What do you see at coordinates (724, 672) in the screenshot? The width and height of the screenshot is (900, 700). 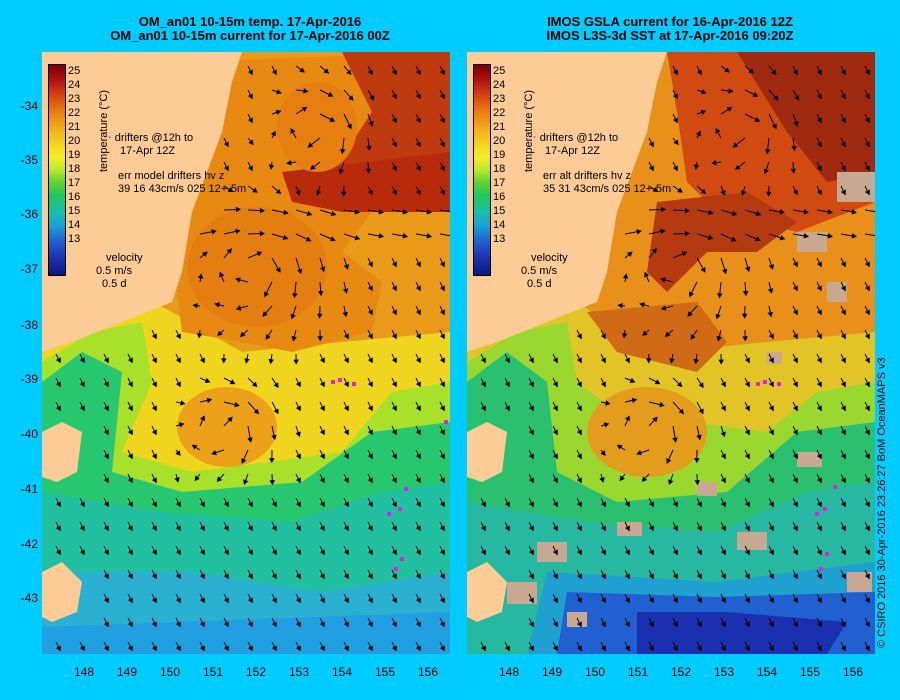 I see `lon-tick: 153` at bounding box center [724, 672].